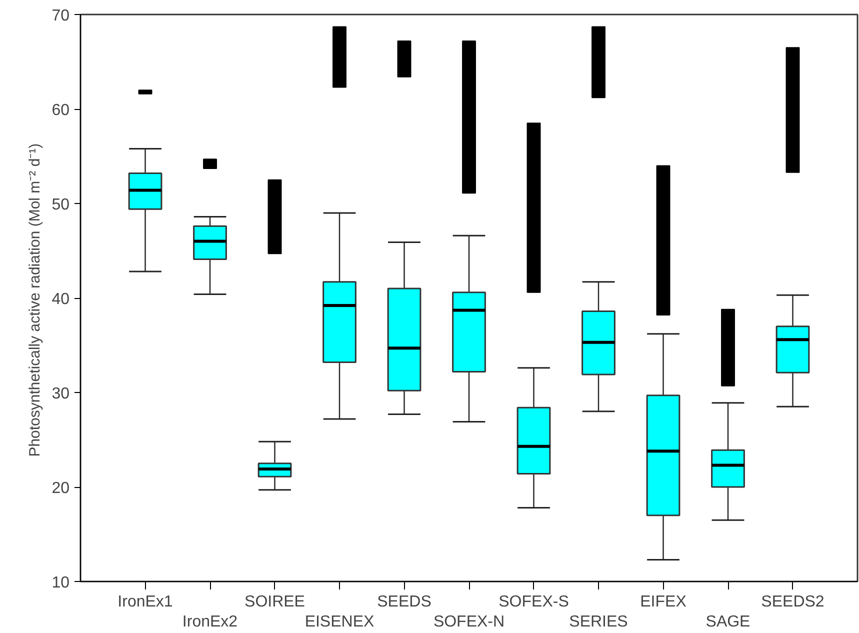  I want to click on y-axis-title: Photosynthetically active radiation (Mol m⁻² d⁻¹), so click(35, 300).